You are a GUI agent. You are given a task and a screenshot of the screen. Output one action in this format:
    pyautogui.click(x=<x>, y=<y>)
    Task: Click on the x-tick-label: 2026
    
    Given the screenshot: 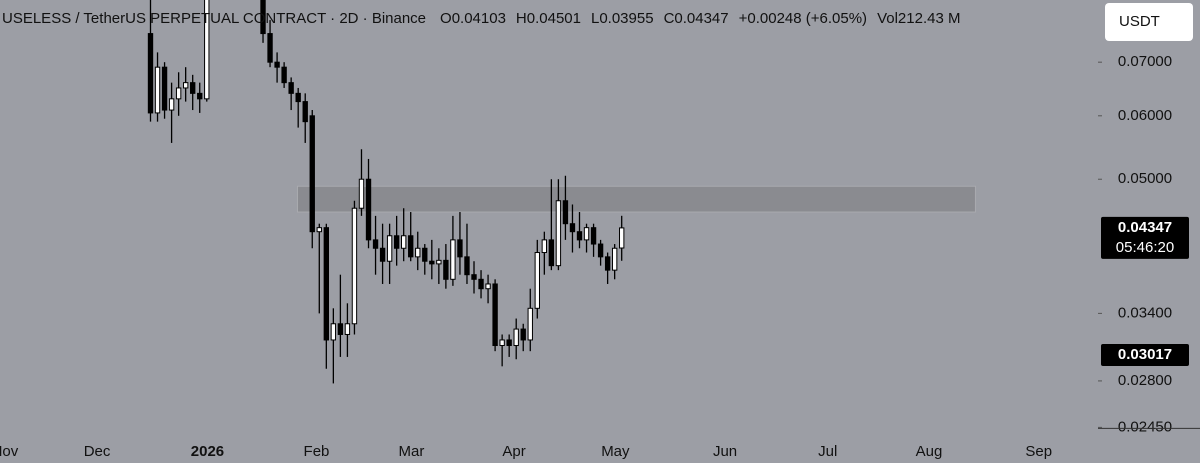 What is the action you would take?
    pyautogui.click(x=207, y=451)
    